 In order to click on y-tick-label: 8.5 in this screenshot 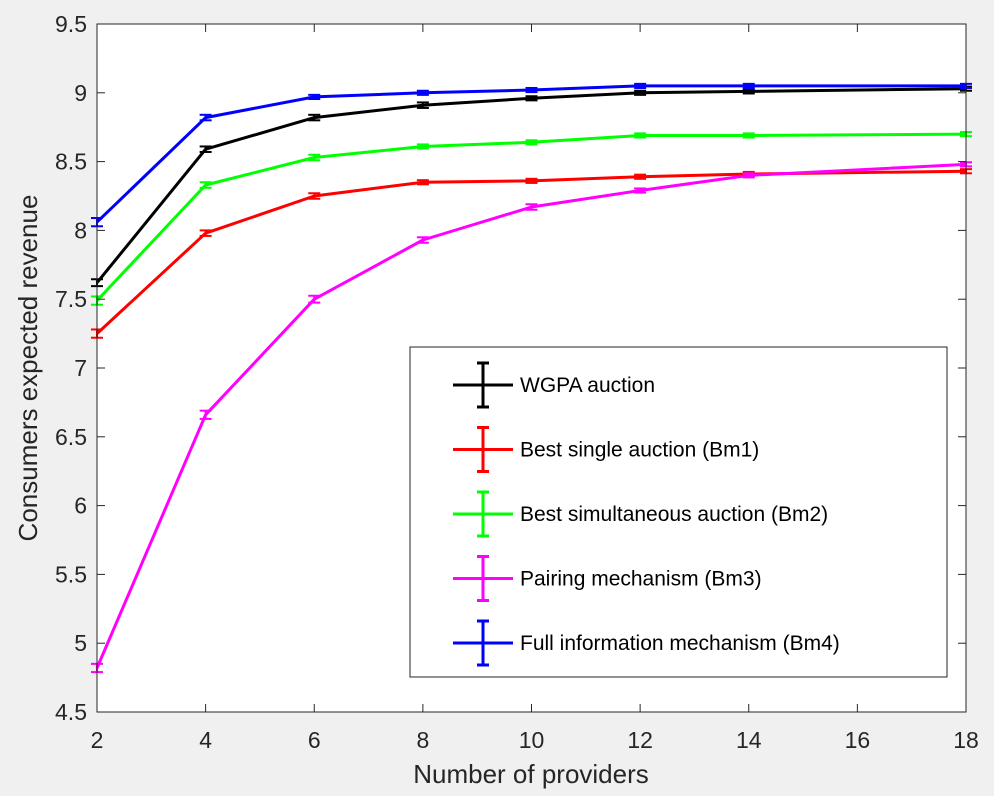, I will do `click(71, 162)`.